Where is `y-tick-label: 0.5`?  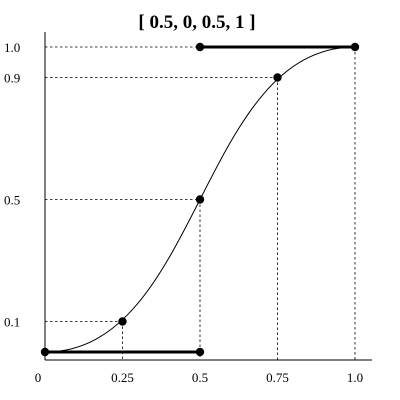
y-tick-label: 0.5 is located at coordinates (12, 200).